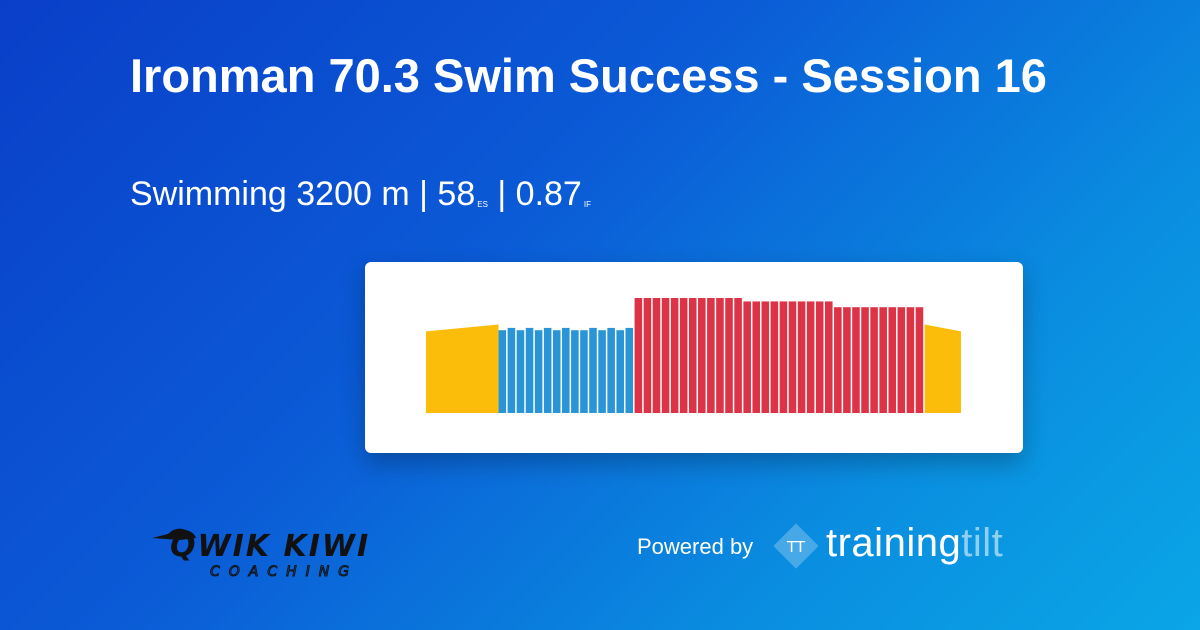  I want to click on es-value: 58, so click(456, 194).